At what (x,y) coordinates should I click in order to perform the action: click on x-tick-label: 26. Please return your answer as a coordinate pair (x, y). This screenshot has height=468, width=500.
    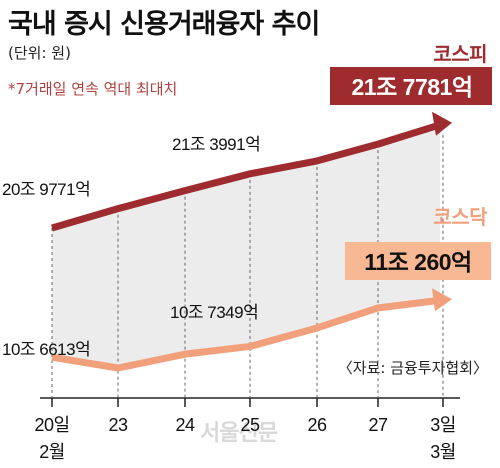
    Looking at the image, I should click on (317, 425).